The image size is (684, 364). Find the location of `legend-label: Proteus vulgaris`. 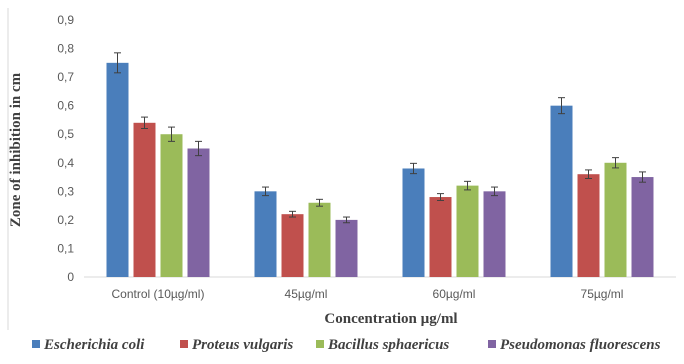

legend-label: Proteus vulgaris is located at coordinates (242, 345).